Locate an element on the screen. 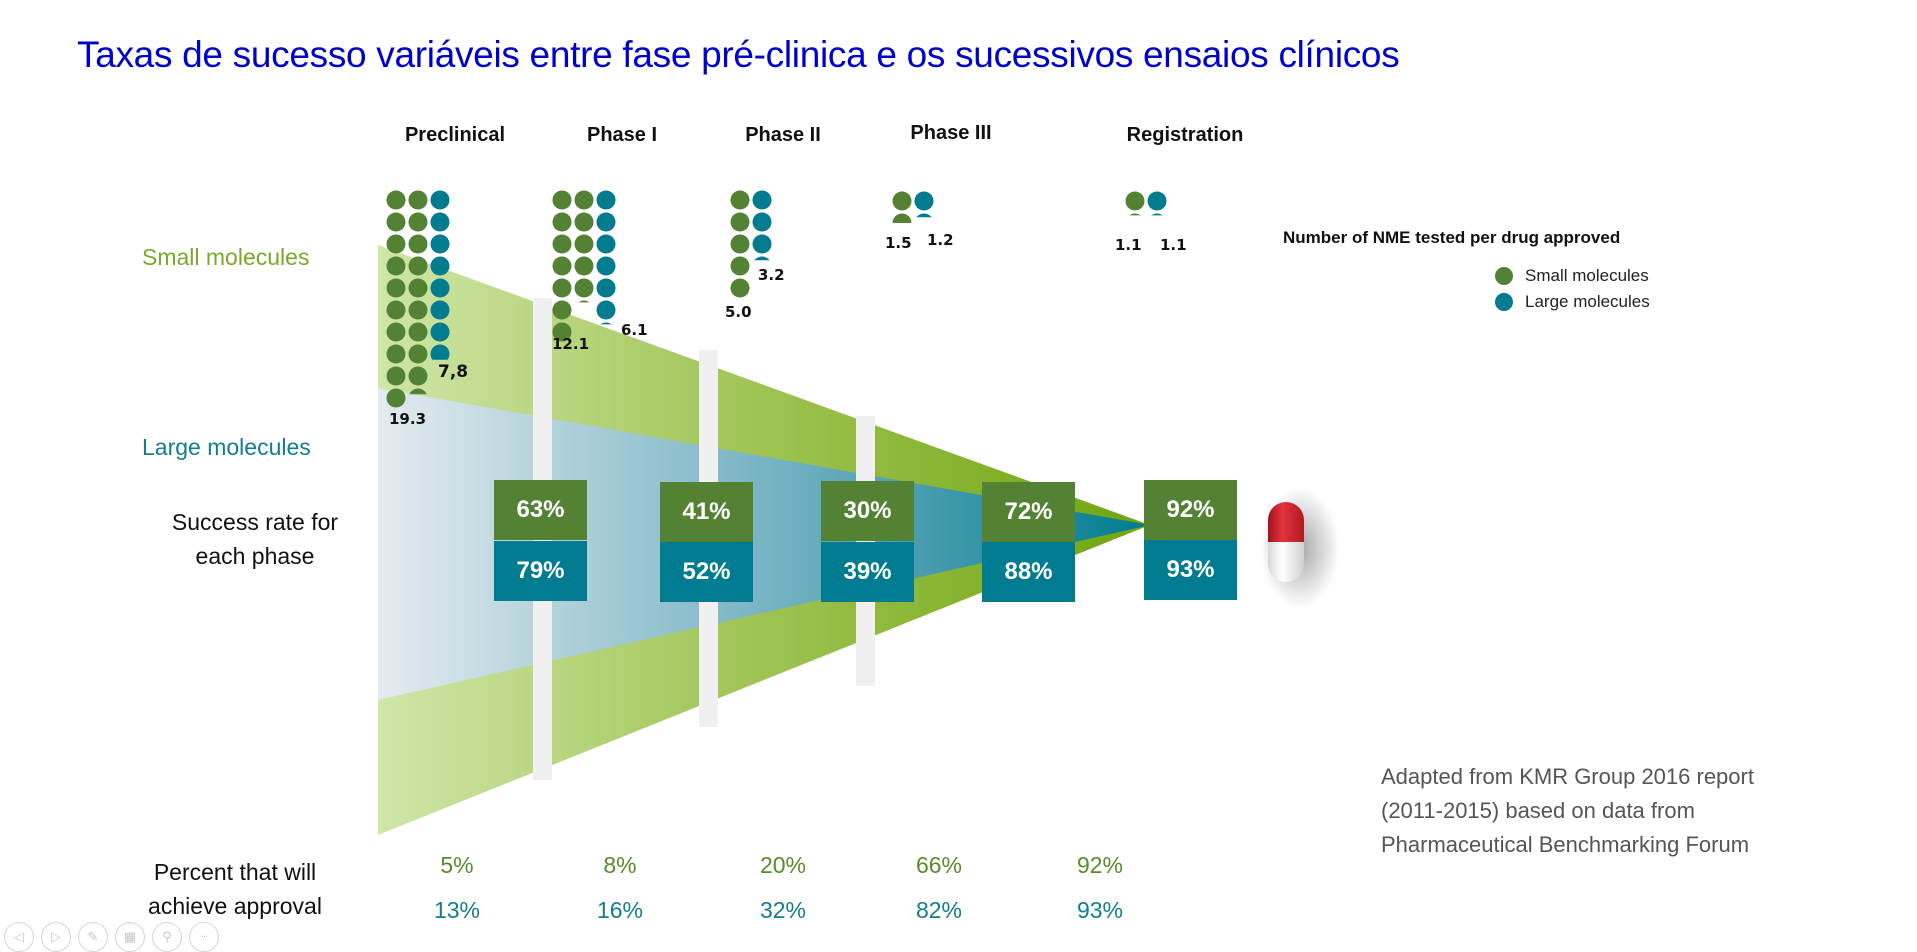  see-all-slides-button: ▦ is located at coordinates (130, 937).